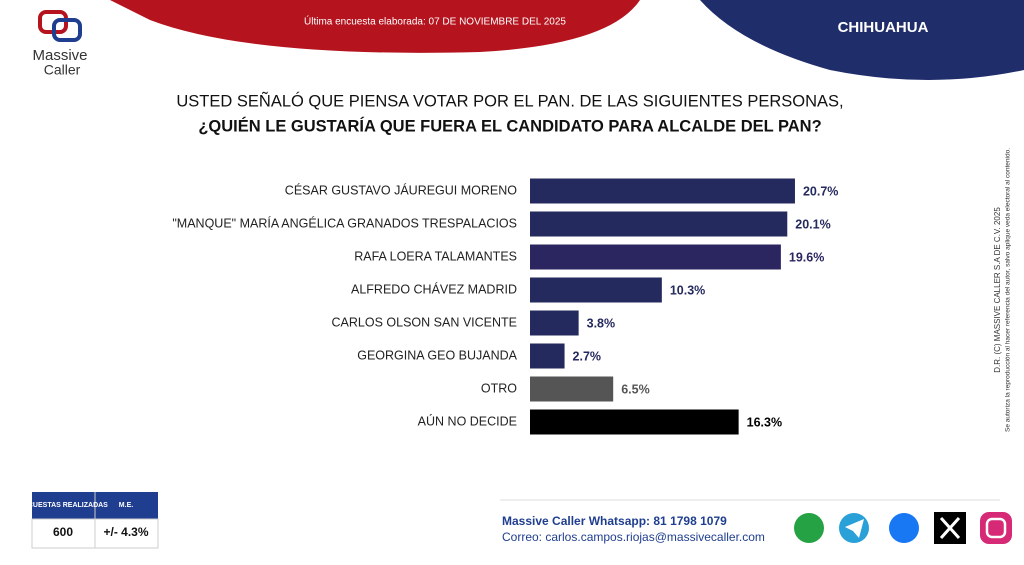  I want to click on whatsapp-icon, so click(809, 528).